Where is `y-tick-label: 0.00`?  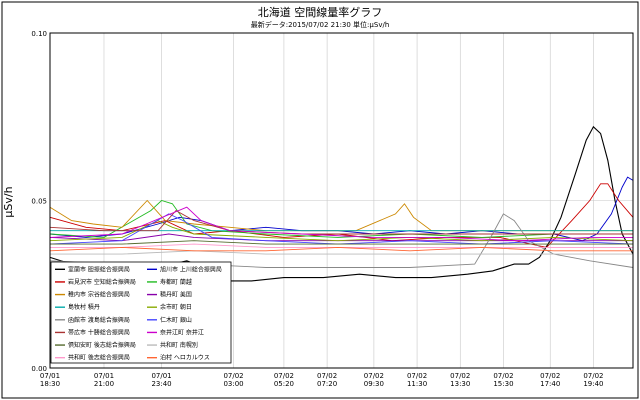
y-tick-label: 0.00 is located at coordinates (39, 369).